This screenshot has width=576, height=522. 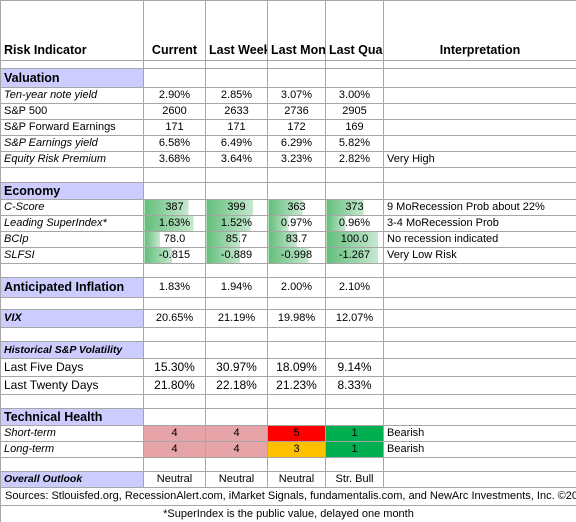 I want to click on indicator-label: SLFSI, so click(x=72, y=255).